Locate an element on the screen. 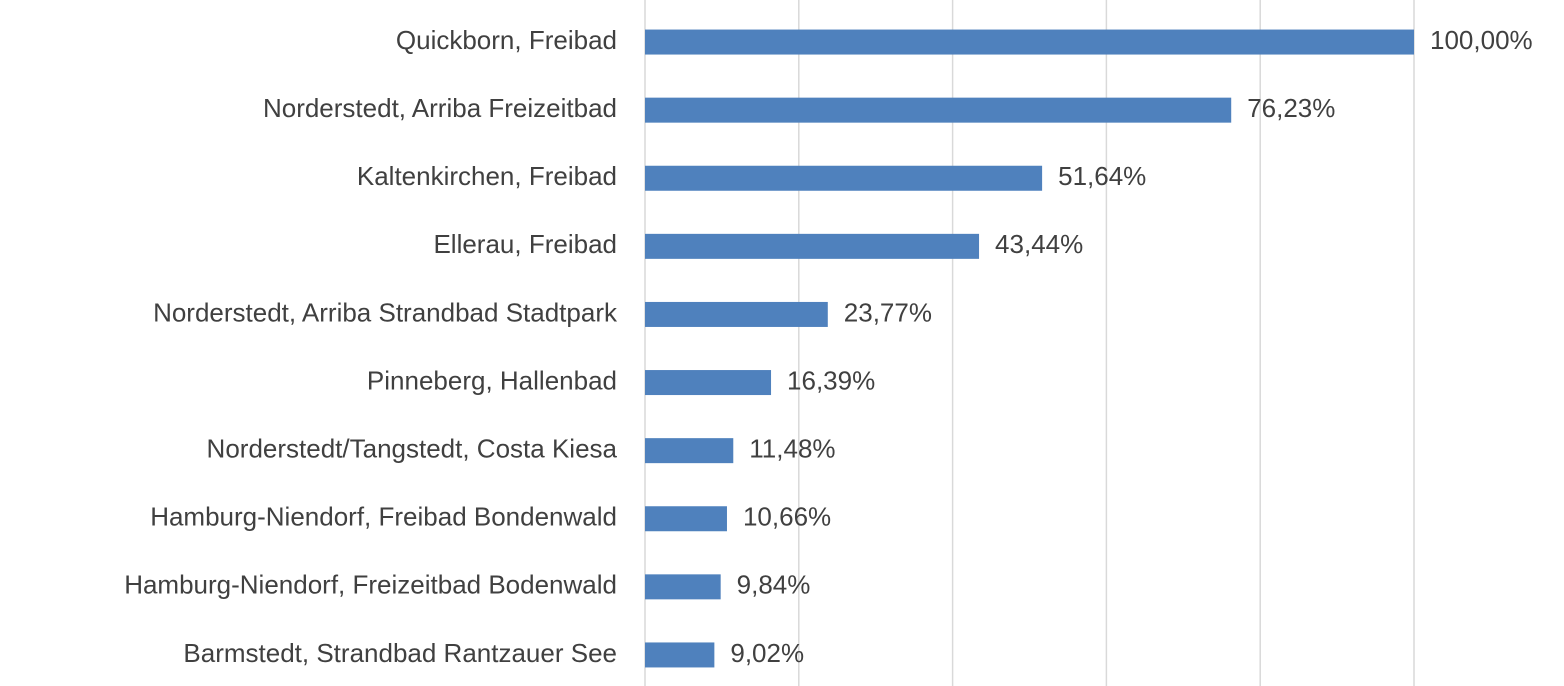  category-label: Kaltenkirchen, Freibad is located at coordinates (487, 176).